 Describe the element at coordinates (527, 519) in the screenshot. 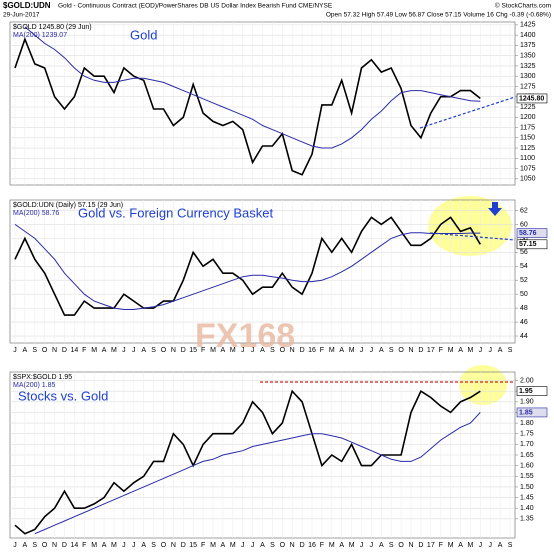

I see `y-tick-label: 1.35` at that location.